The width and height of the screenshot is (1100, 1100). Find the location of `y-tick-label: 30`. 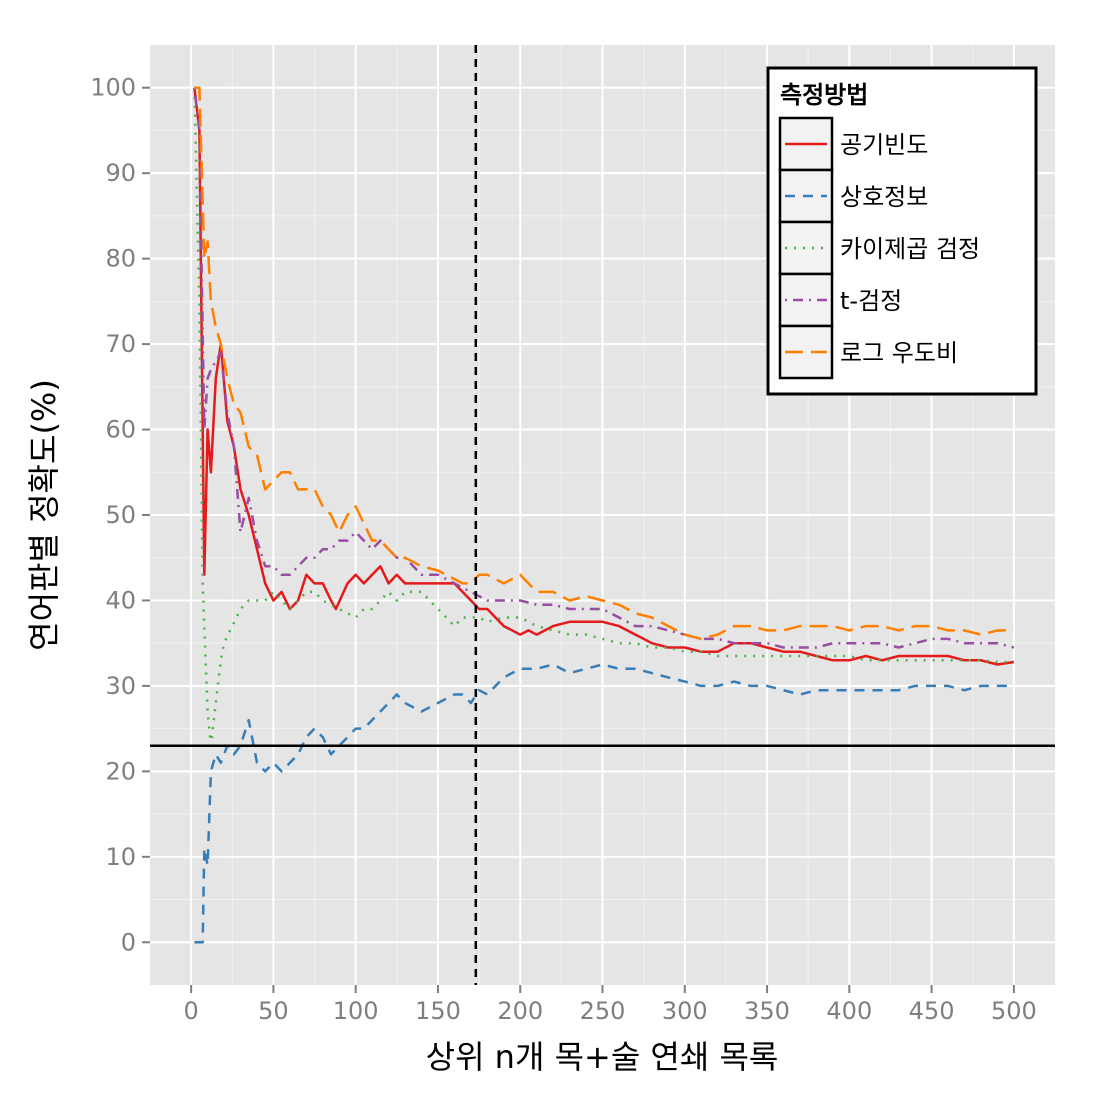

y-tick-label: 30 is located at coordinates (120, 686).